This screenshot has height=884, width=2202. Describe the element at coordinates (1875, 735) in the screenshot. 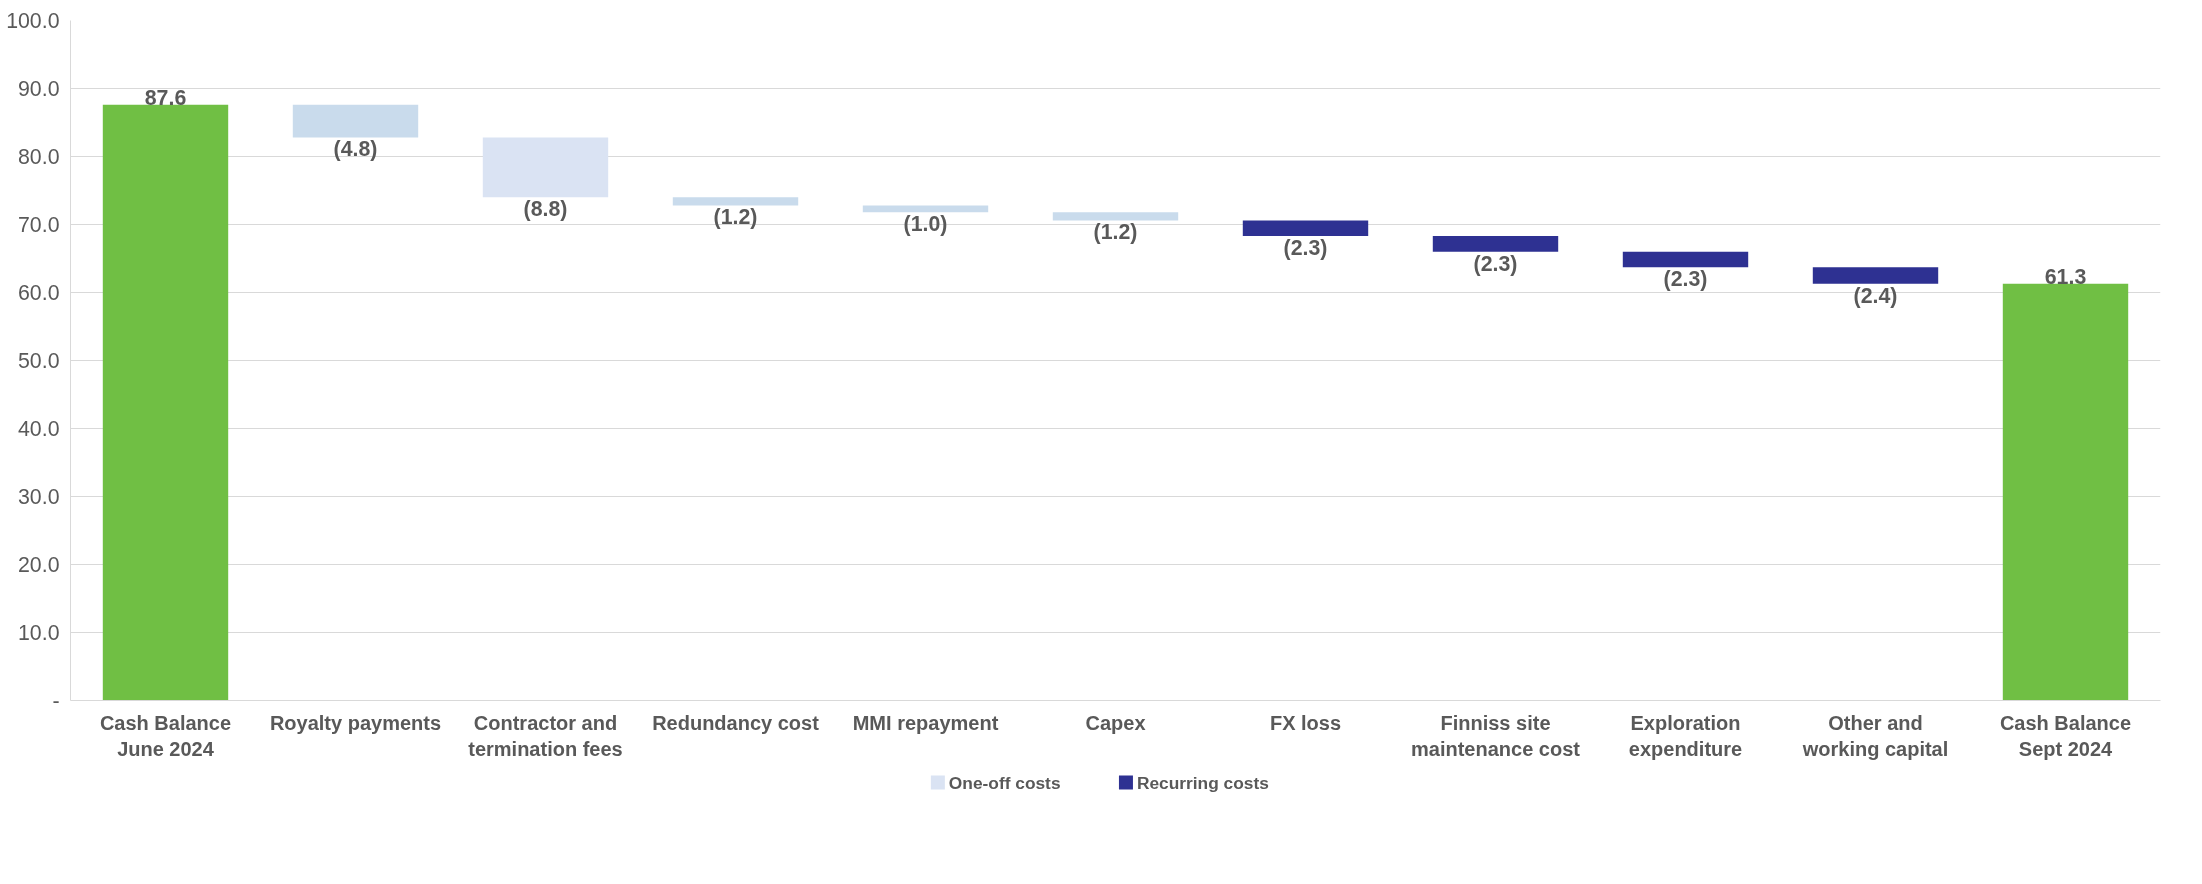

I see `x-tick-label: Other and working capital` at that location.